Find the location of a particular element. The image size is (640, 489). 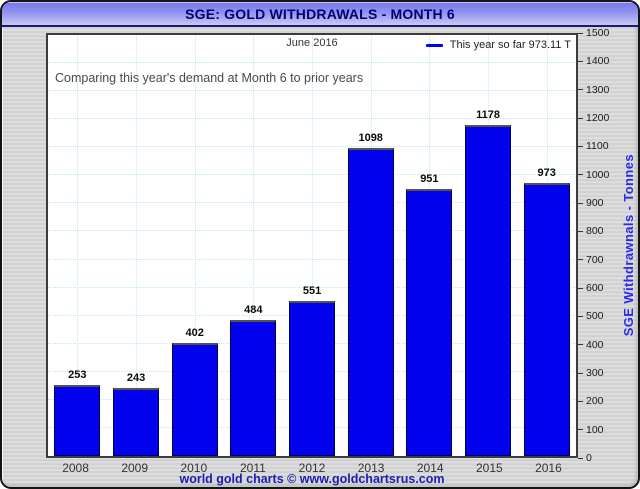

bar-value-label: 1178 is located at coordinates (488, 115).